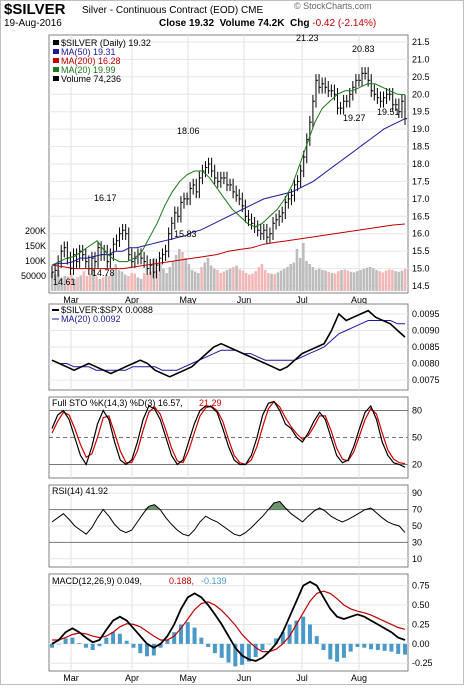 This screenshot has width=464, height=689. Describe the element at coordinates (33, 276) in the screenshot. I see `volume-tick-label: 50000` at that location.